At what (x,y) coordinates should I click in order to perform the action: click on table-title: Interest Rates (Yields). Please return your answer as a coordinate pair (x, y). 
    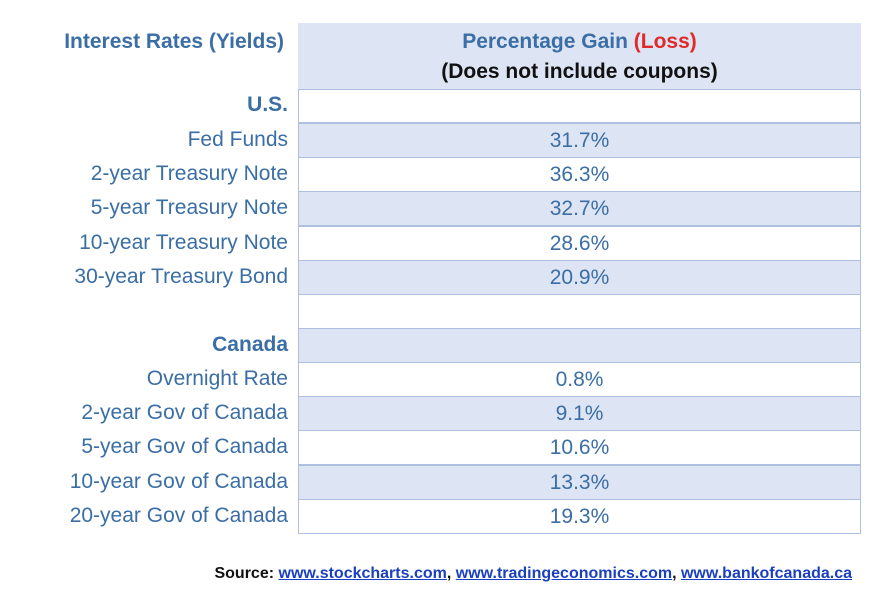
    Looking at the image, I should click on (174, 41).